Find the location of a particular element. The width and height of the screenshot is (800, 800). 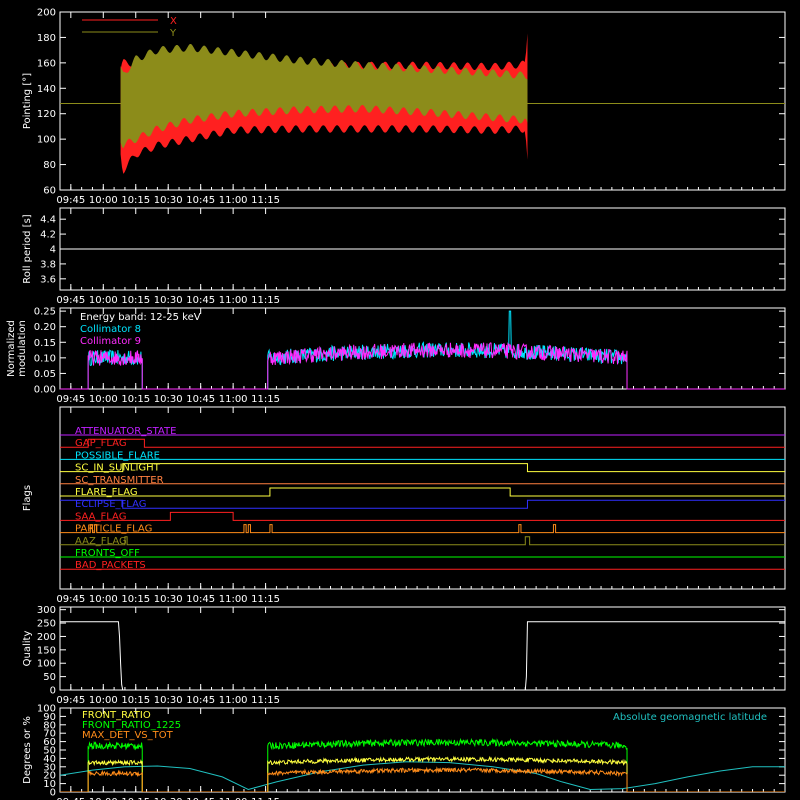

y-tick-label: 4.4 is located at coordinates (48, 220).